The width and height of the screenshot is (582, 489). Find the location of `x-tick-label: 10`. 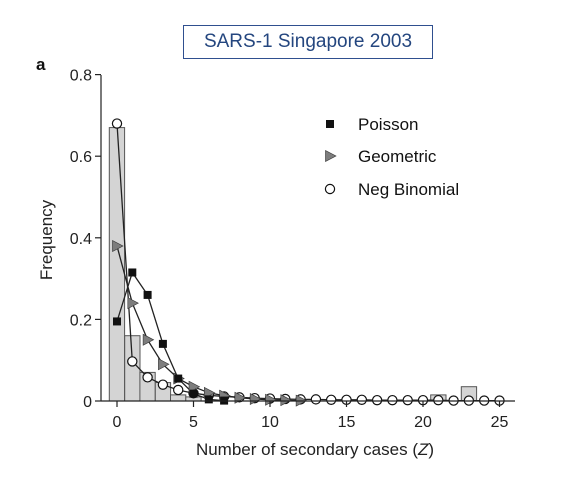

x-tick-label: 10 is located at coordinates (270, 422).